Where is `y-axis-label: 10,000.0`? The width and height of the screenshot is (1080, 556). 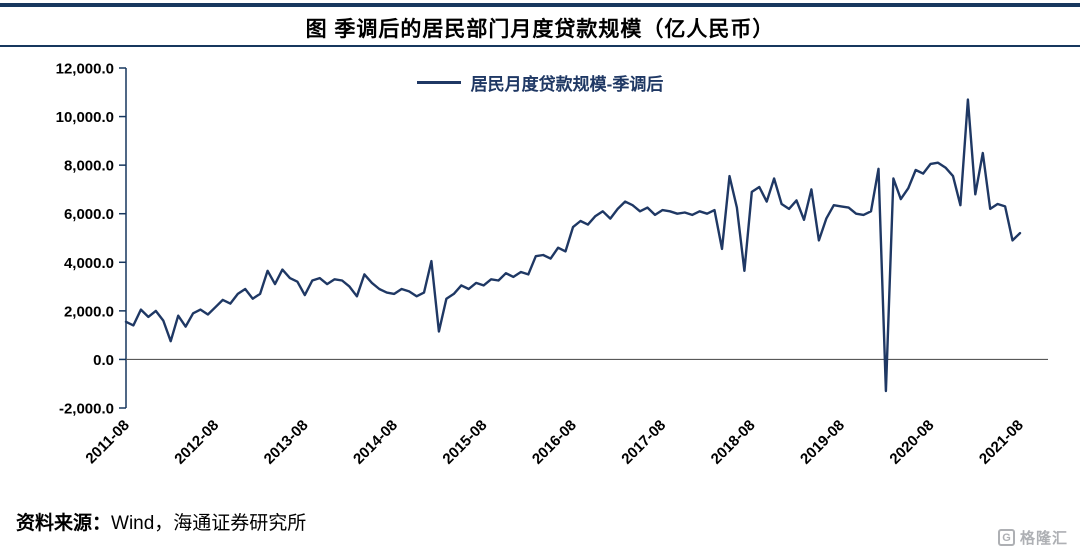
y-axis-label: 10,000.0 is located at coordinates (85, 117).